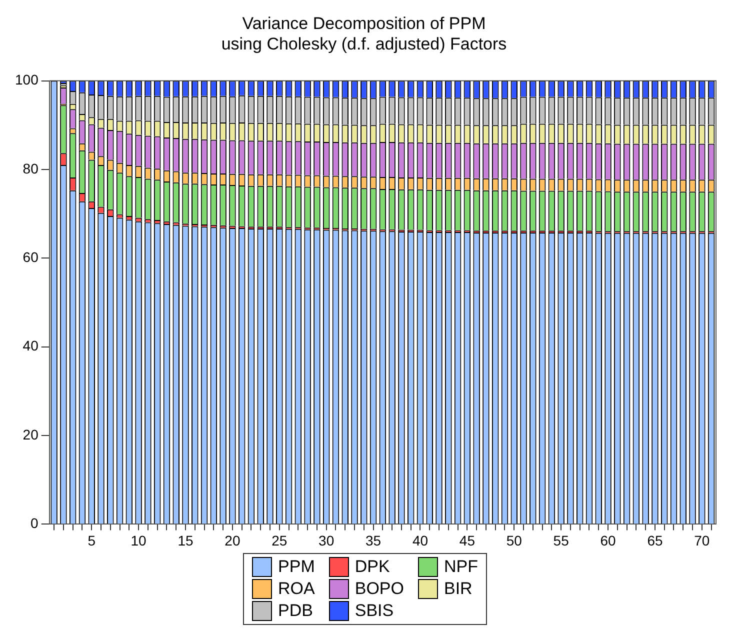 The height and width of the screenshot is (641, 730). I want to click on x-tick-label: 35, so click(374, 540).